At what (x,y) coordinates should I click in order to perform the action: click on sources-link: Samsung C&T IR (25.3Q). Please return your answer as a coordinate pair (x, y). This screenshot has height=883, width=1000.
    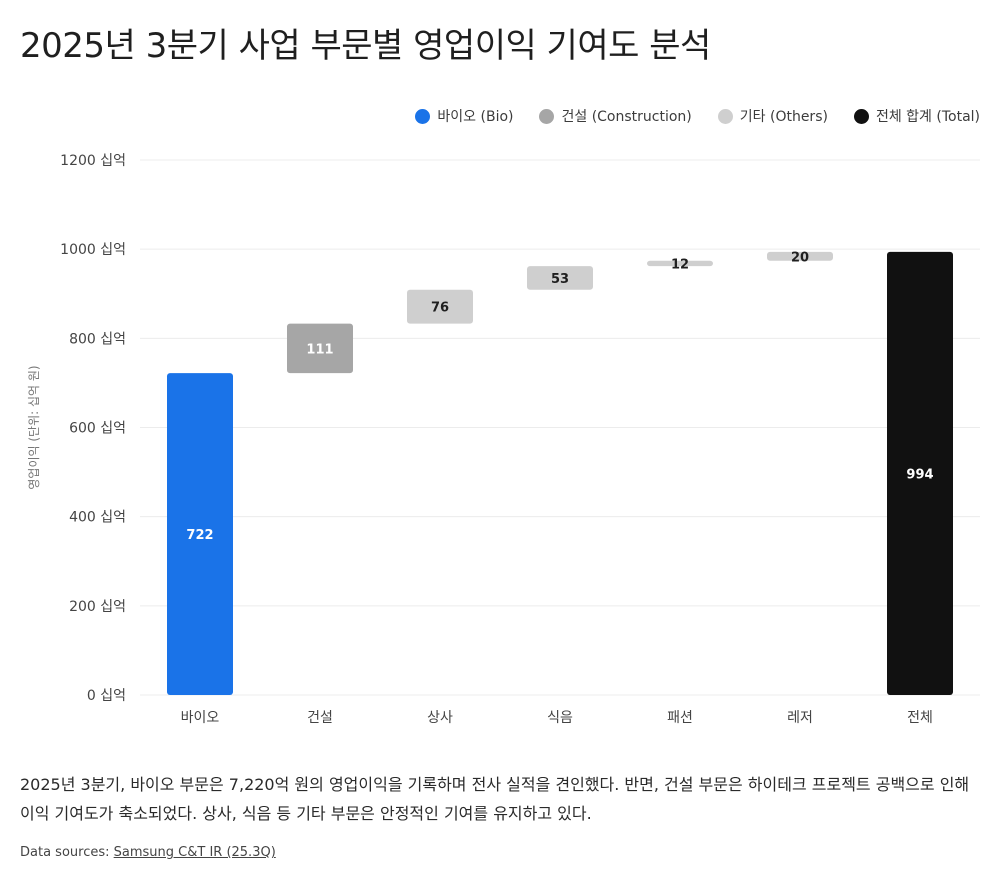
    Looking at the image, I should click on (194, 852).